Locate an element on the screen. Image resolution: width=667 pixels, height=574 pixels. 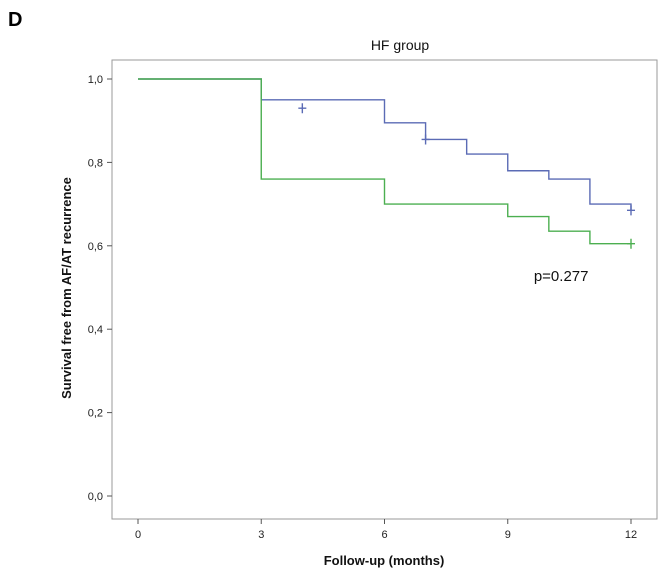
x-axis-title: Follow-up (months) is located at coordinates (384, 560).